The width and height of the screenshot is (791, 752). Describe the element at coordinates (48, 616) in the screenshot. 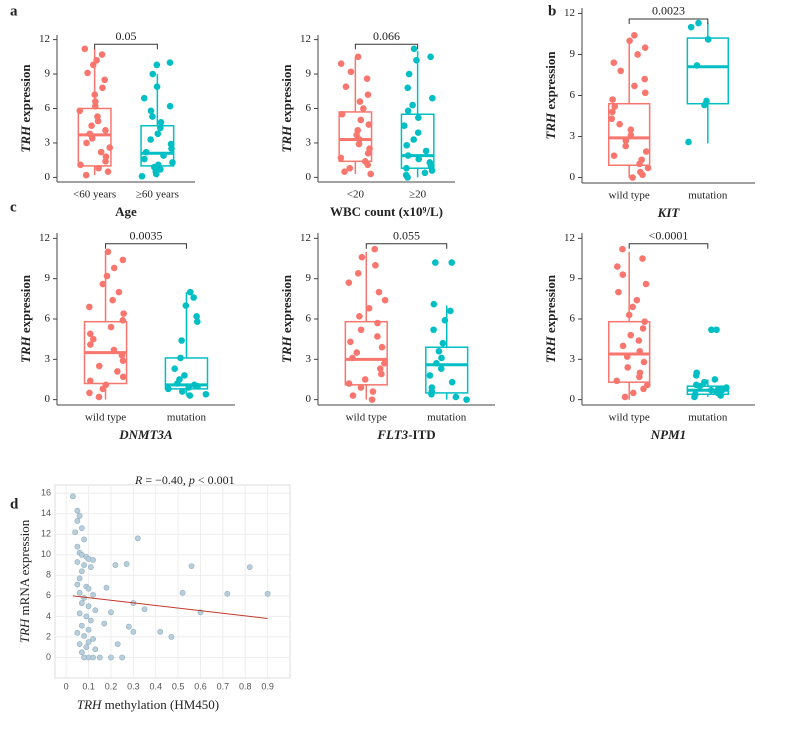

I see `y-tick-label: 4` at that location.